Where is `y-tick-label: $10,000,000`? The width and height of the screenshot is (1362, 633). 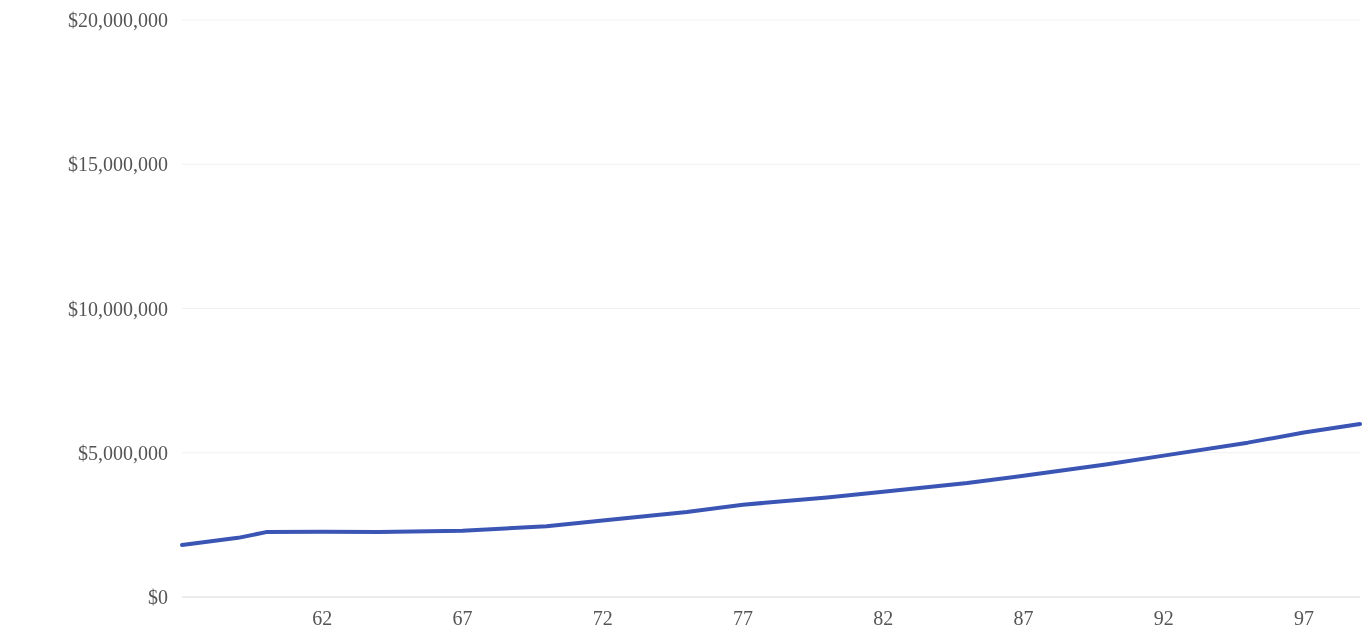 y-tick-label: $10,000,000 is located at coordinates (118, 308).